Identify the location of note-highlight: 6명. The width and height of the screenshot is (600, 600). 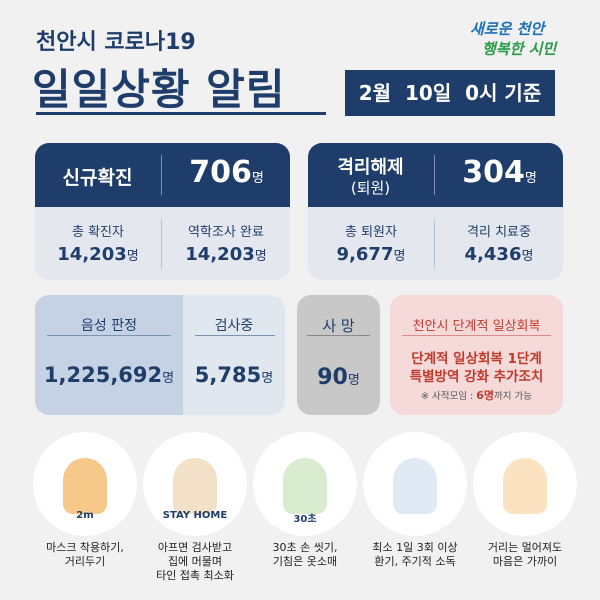
(485, 395).